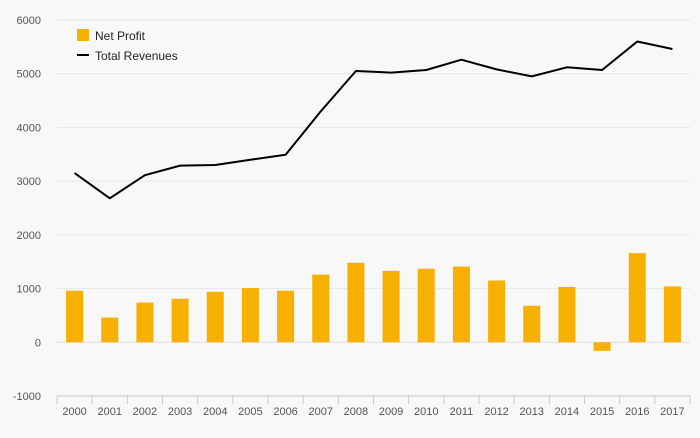 This screenshot has height=438, width=700. Describe the element at coordinates (29, 182) in the screenshot. I see `y-tick-label: 3000` at that location.